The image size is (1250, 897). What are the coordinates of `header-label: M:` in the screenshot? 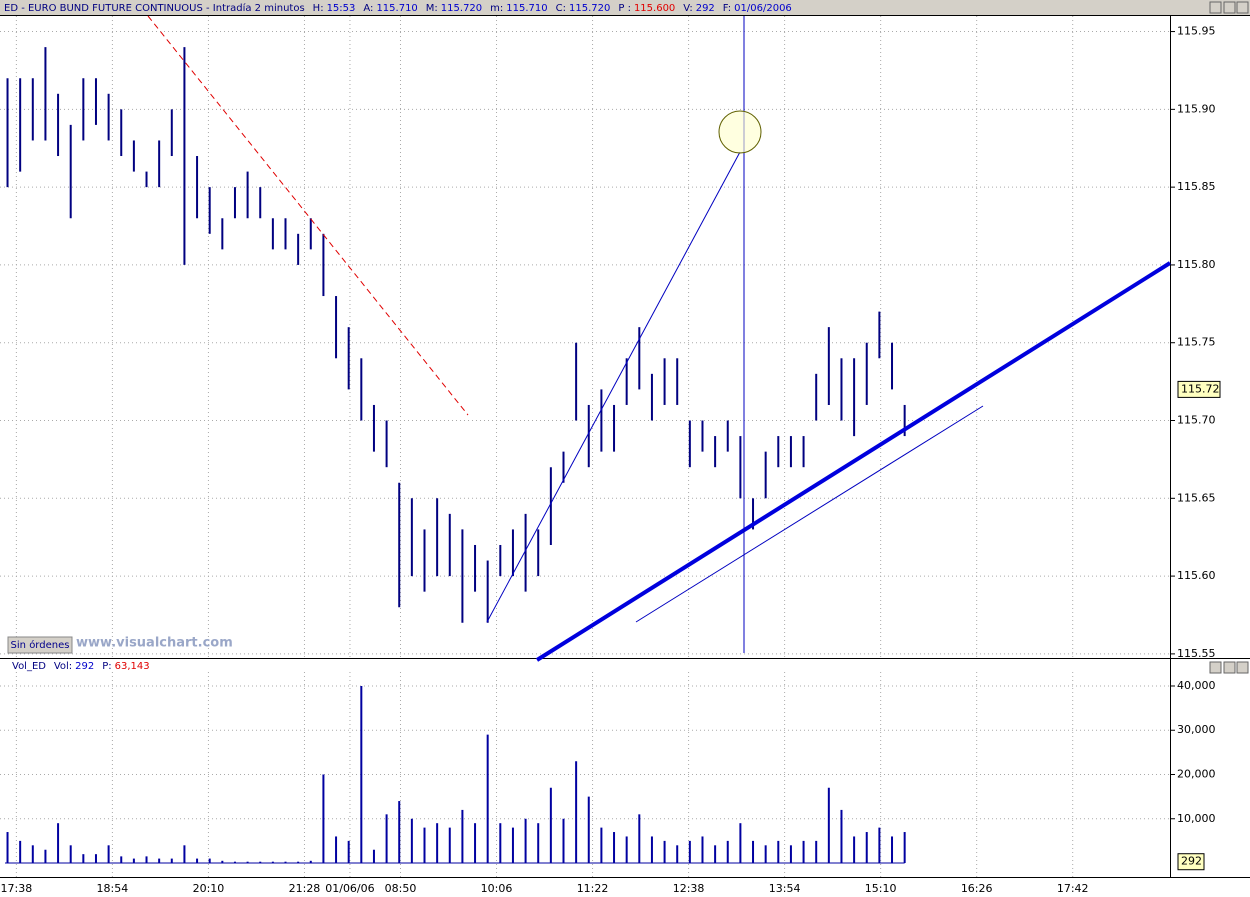 It's located at (432, 8).